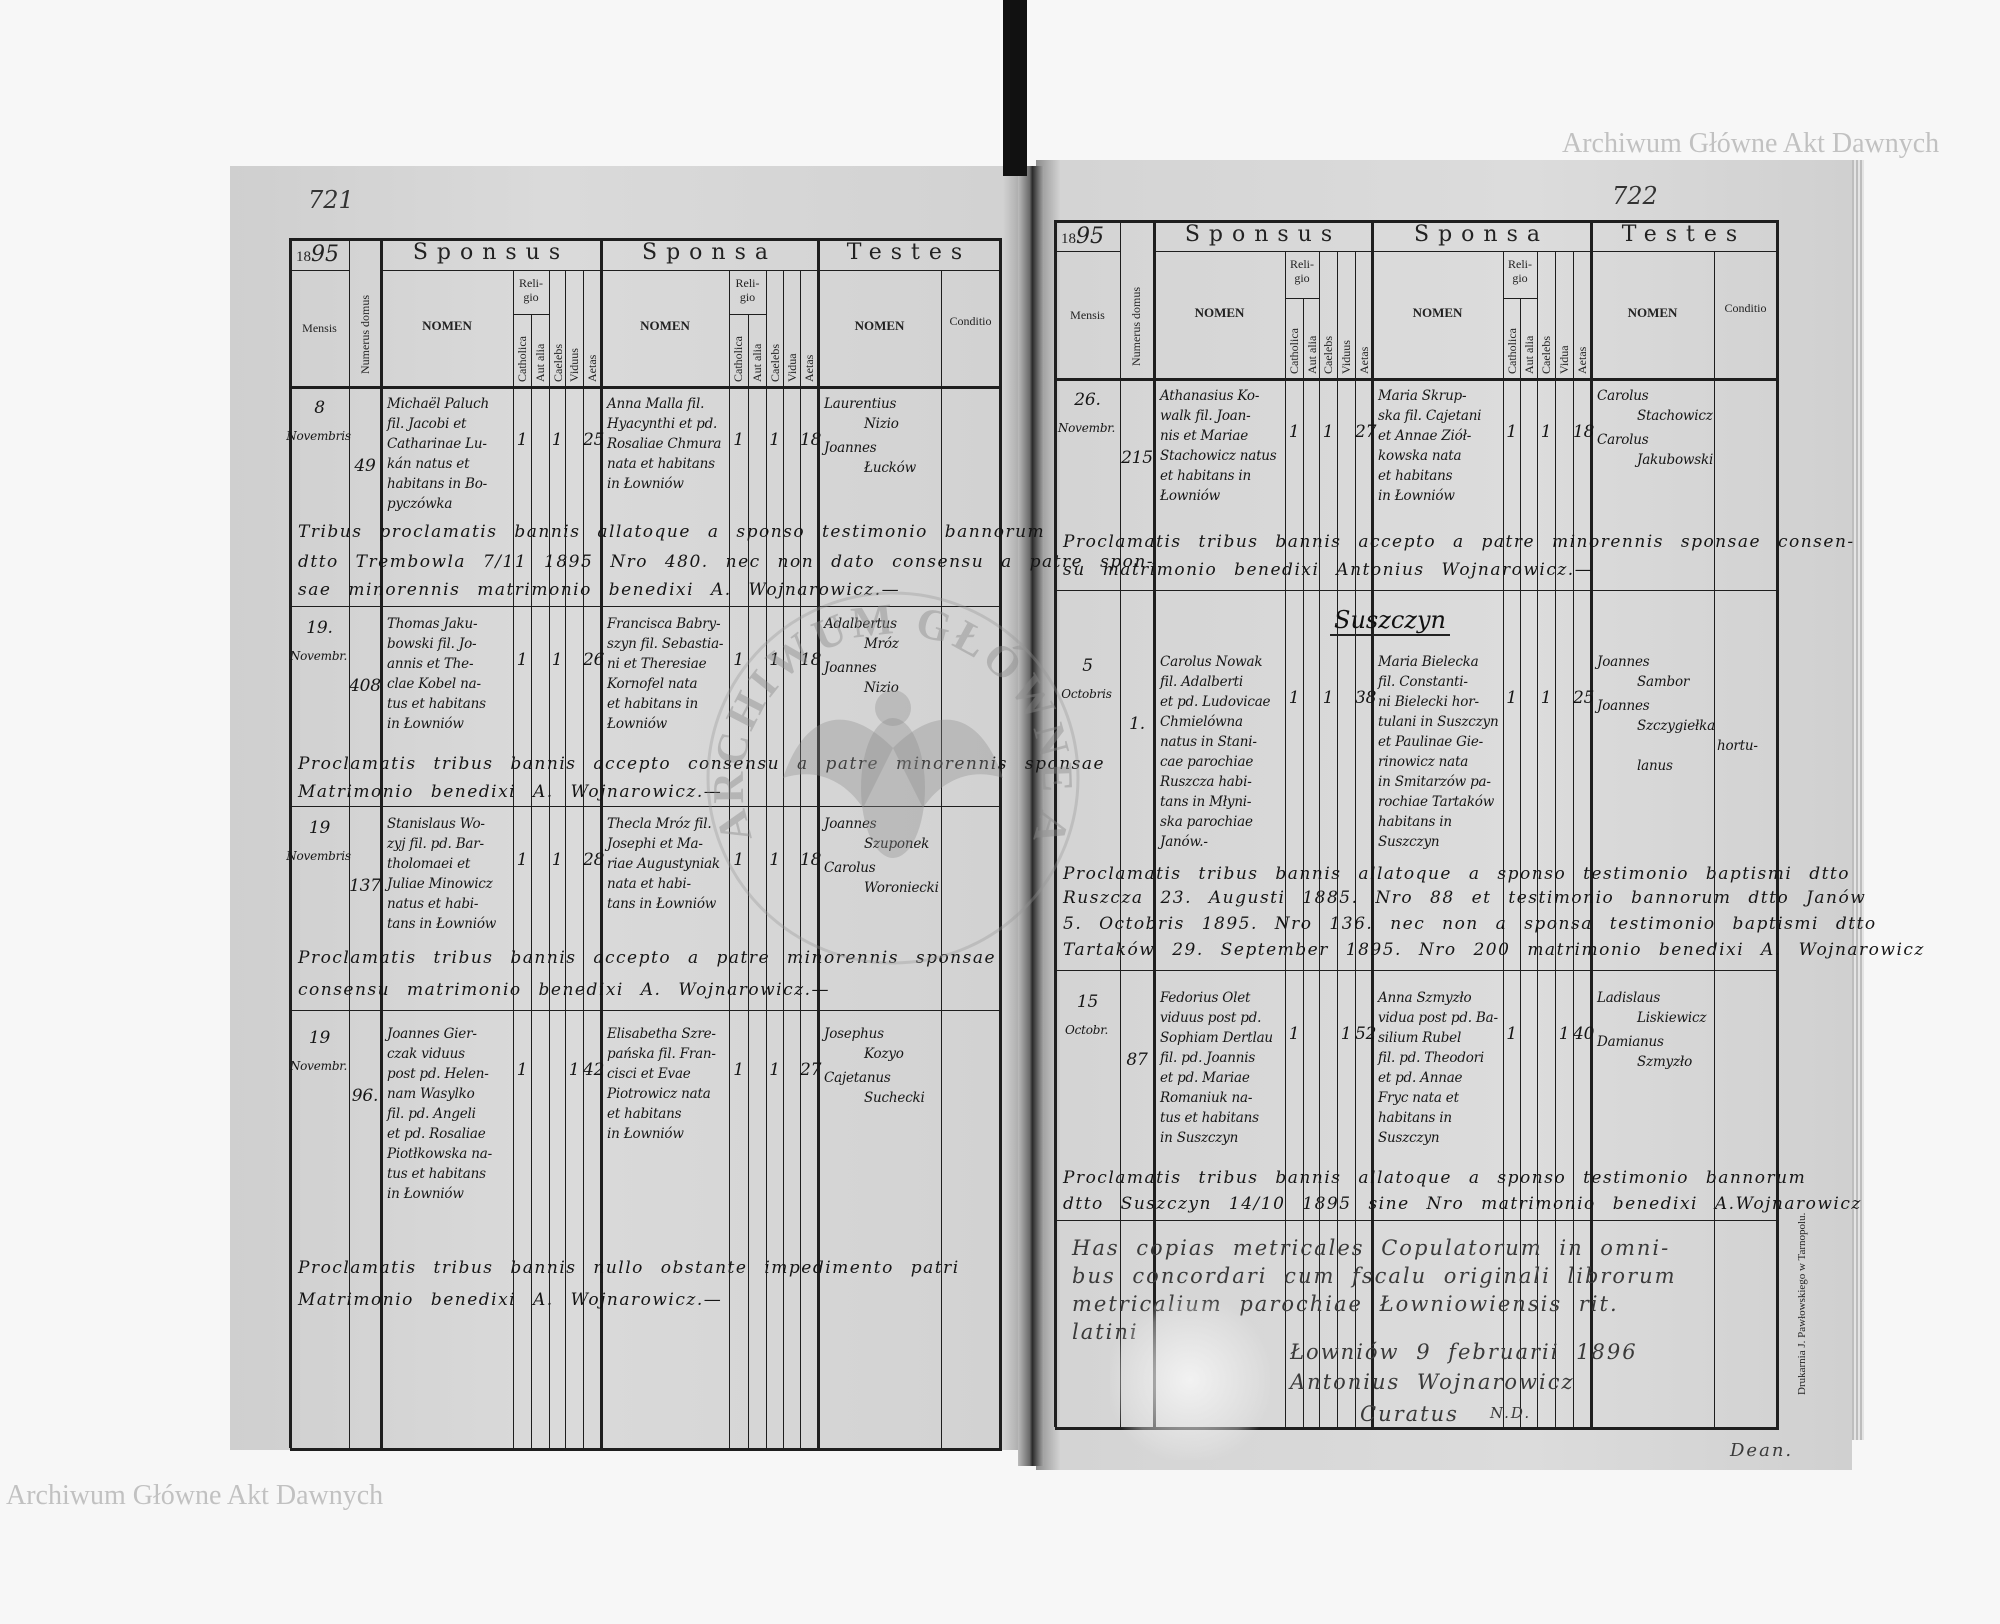  I want to click on sponsus-name-line: fil. pd. Angeli, so click(431, 1114).